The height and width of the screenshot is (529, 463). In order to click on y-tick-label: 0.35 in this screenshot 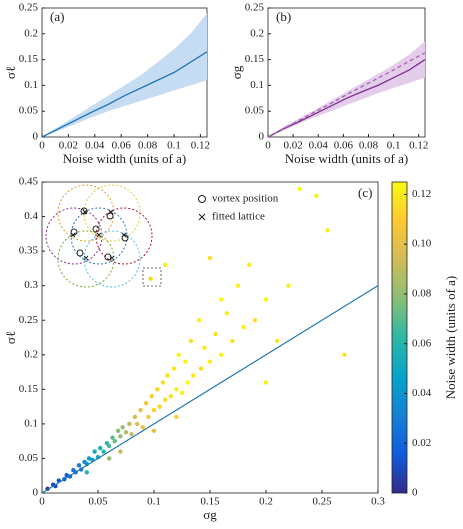, I will do `click(29, 251)`.